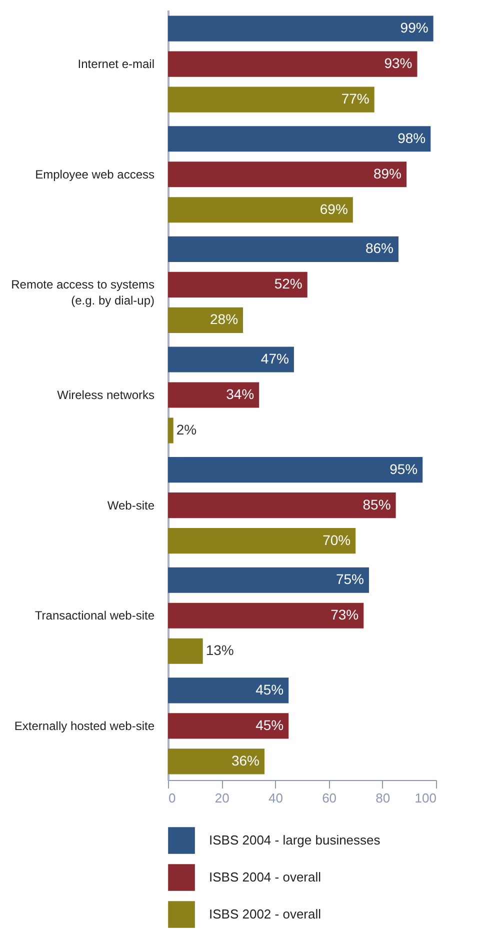 This screenshot has width=487, height=950. What do you see at coordinates (425, 798) in the screenshot?
I see `x-tick-label: 100` at bounding box center [425, 798].